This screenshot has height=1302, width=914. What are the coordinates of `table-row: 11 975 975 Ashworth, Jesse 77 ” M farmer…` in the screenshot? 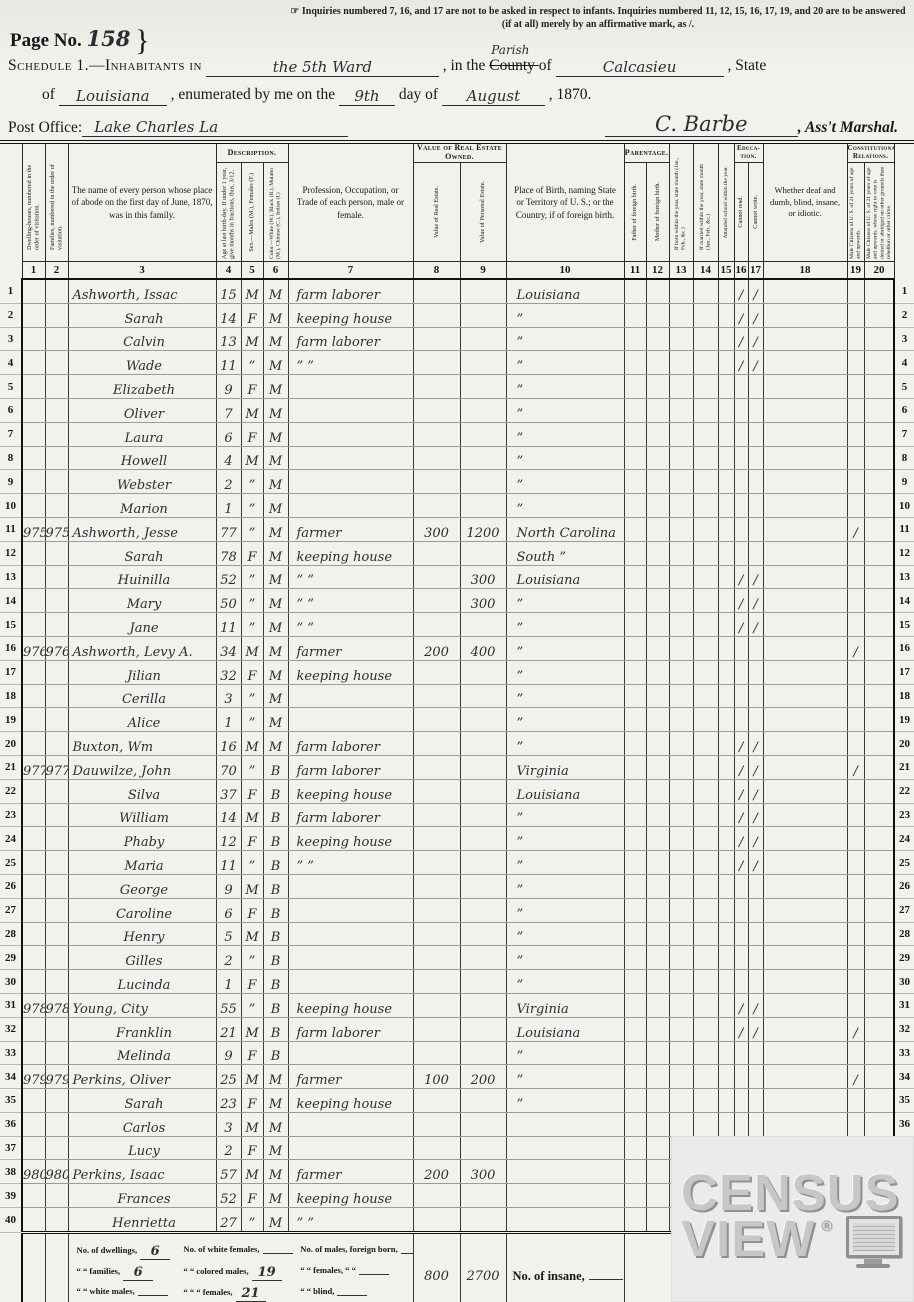 It's located at (457, 529).